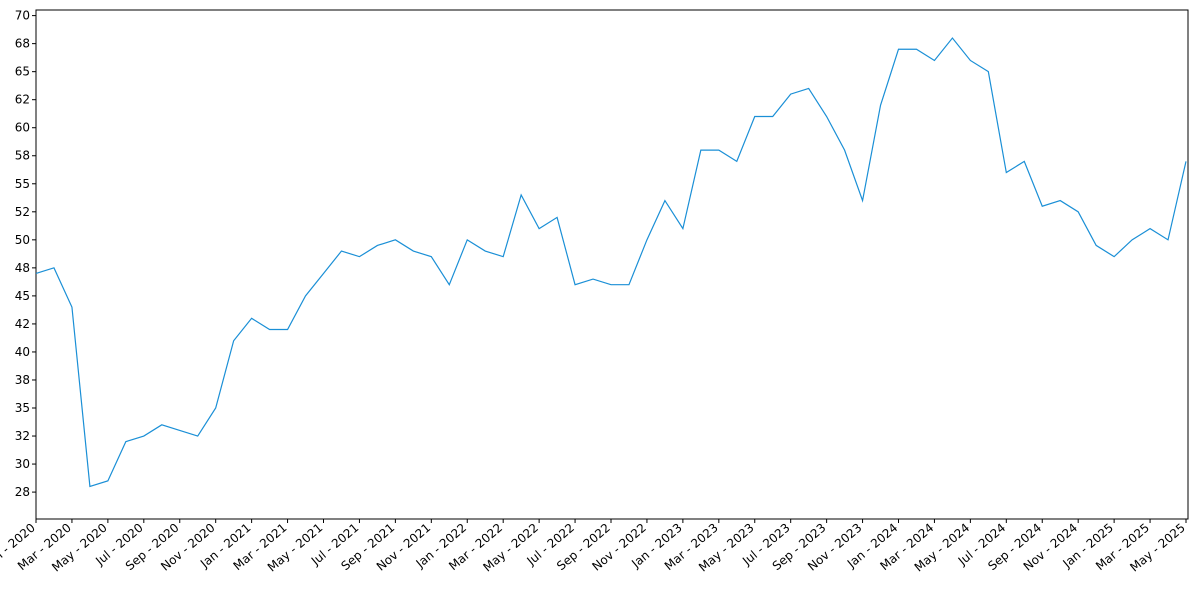 Image resolution: width=1200 pixels, height=600 pixels. What do you see at coordinates (22, 16) in the screenshot?
I see `y-tick-label: 70` at bounding box center [22, 16].